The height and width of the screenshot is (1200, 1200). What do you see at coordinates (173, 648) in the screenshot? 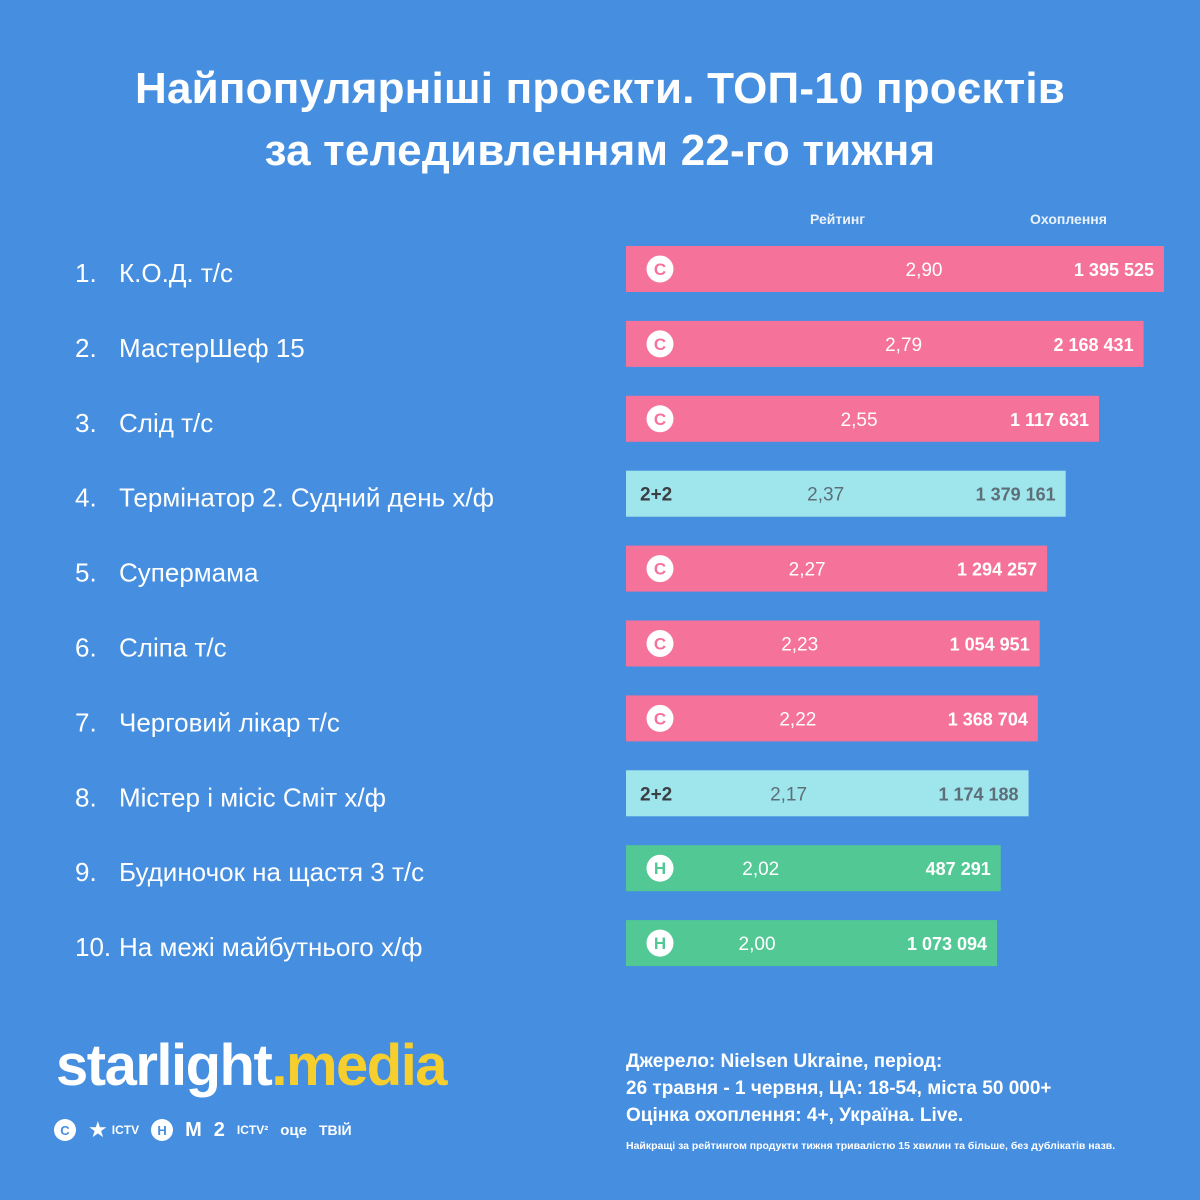
I see `category-label: Сліпа т/с` at bounding box center [173, 648].